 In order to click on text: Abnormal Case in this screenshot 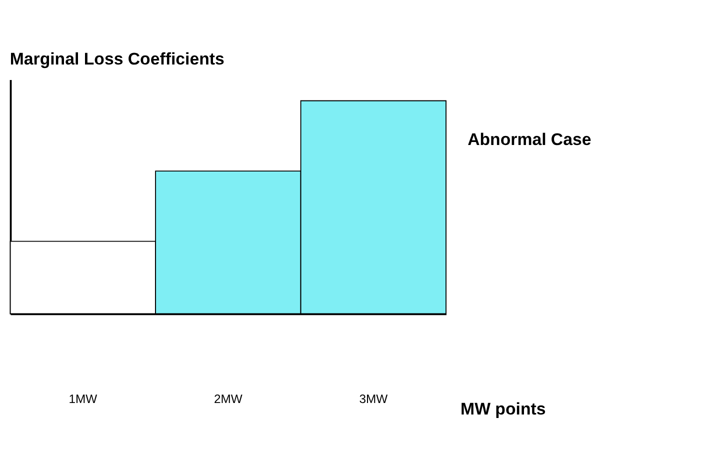, I will do `click(530, 140)`.